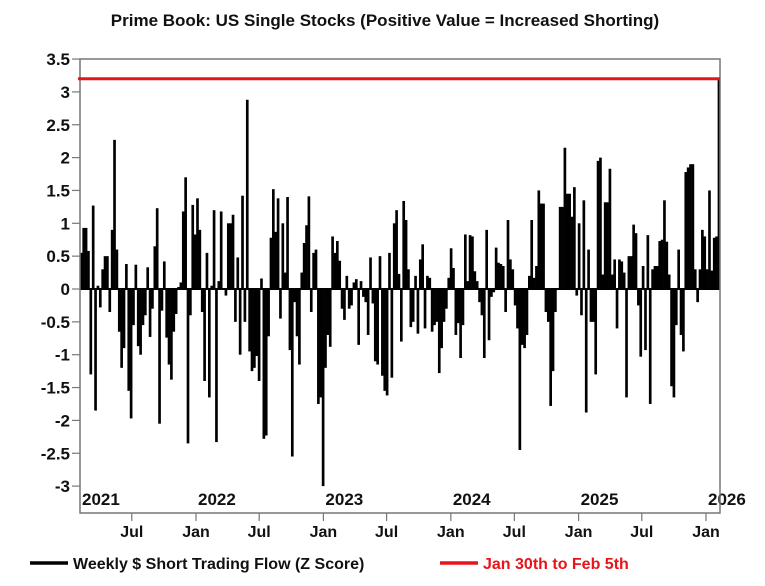  What do you see at coordinates (65, 223) in the screenshot?
I see `y-tick-label: 1` at bounding box center [65, 223].